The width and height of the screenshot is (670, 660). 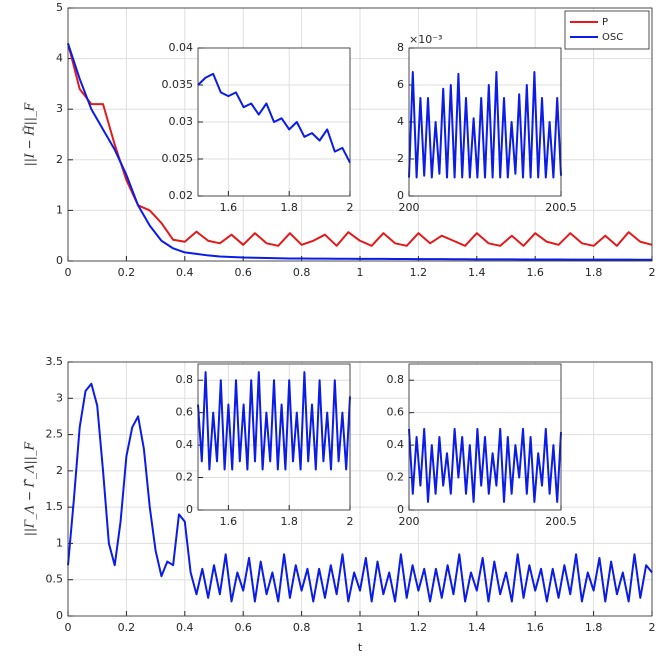 I want to click on legend-label: P, so click(x=605, y=22).